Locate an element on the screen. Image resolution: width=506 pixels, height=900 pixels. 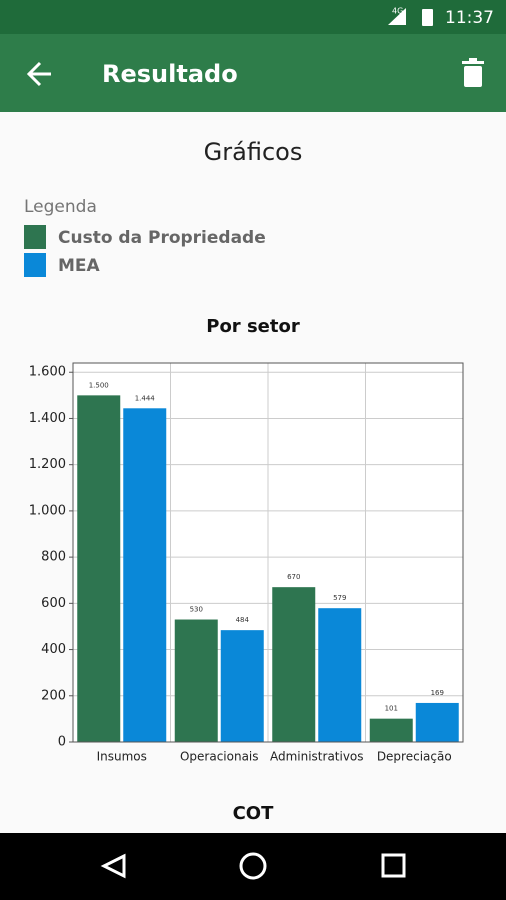
app-bar is located at coordinates (253, 73).